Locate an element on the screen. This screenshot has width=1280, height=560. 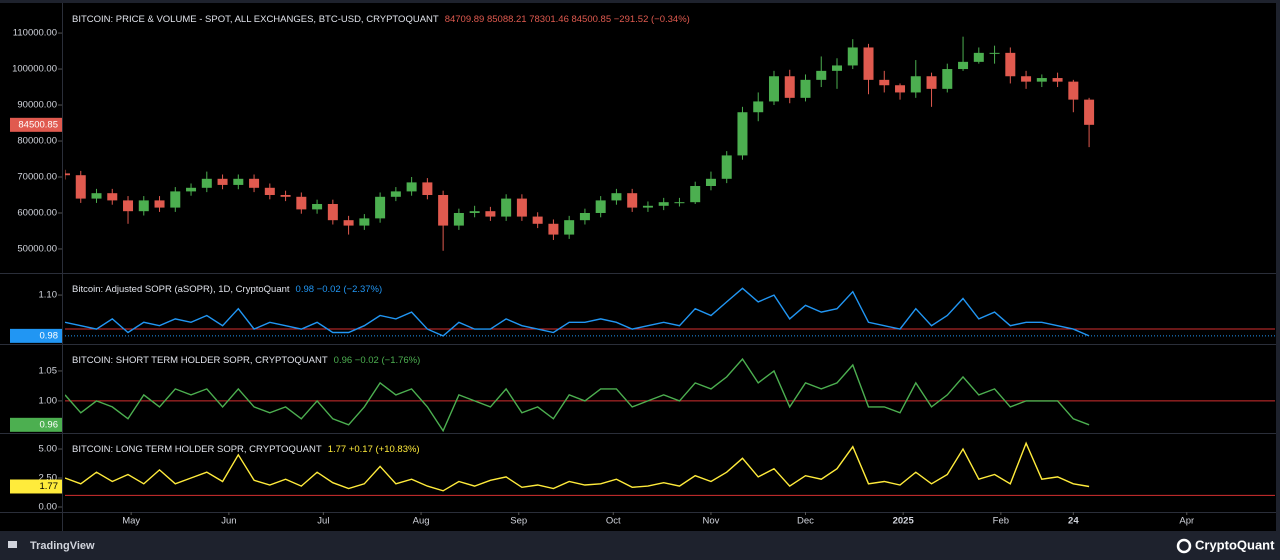
footer-right: CryptoQuant is located at coordinates (1235, 544).